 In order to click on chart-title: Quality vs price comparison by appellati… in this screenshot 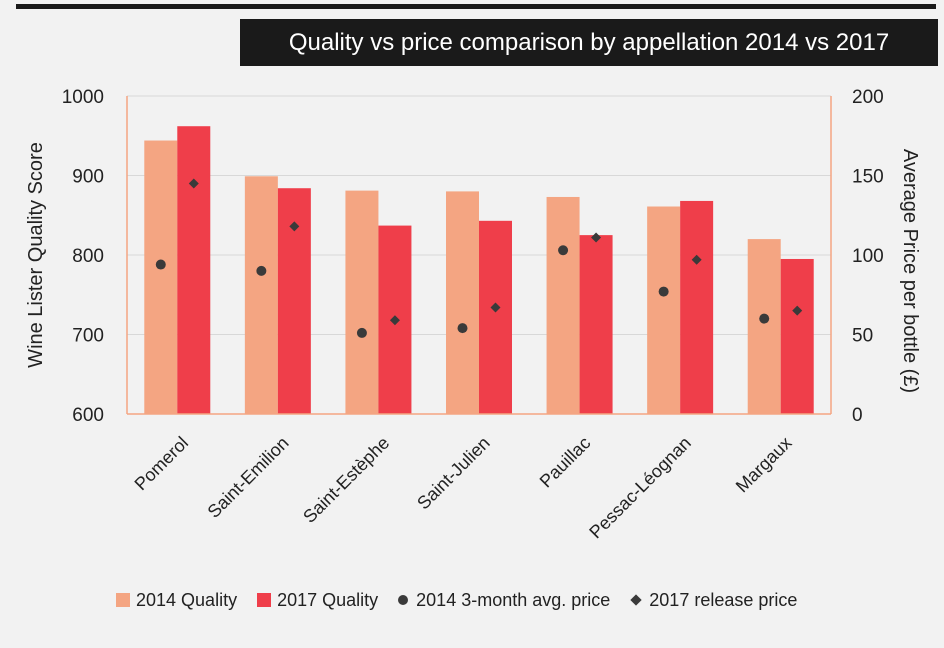, I will do `click(589, 42)`.